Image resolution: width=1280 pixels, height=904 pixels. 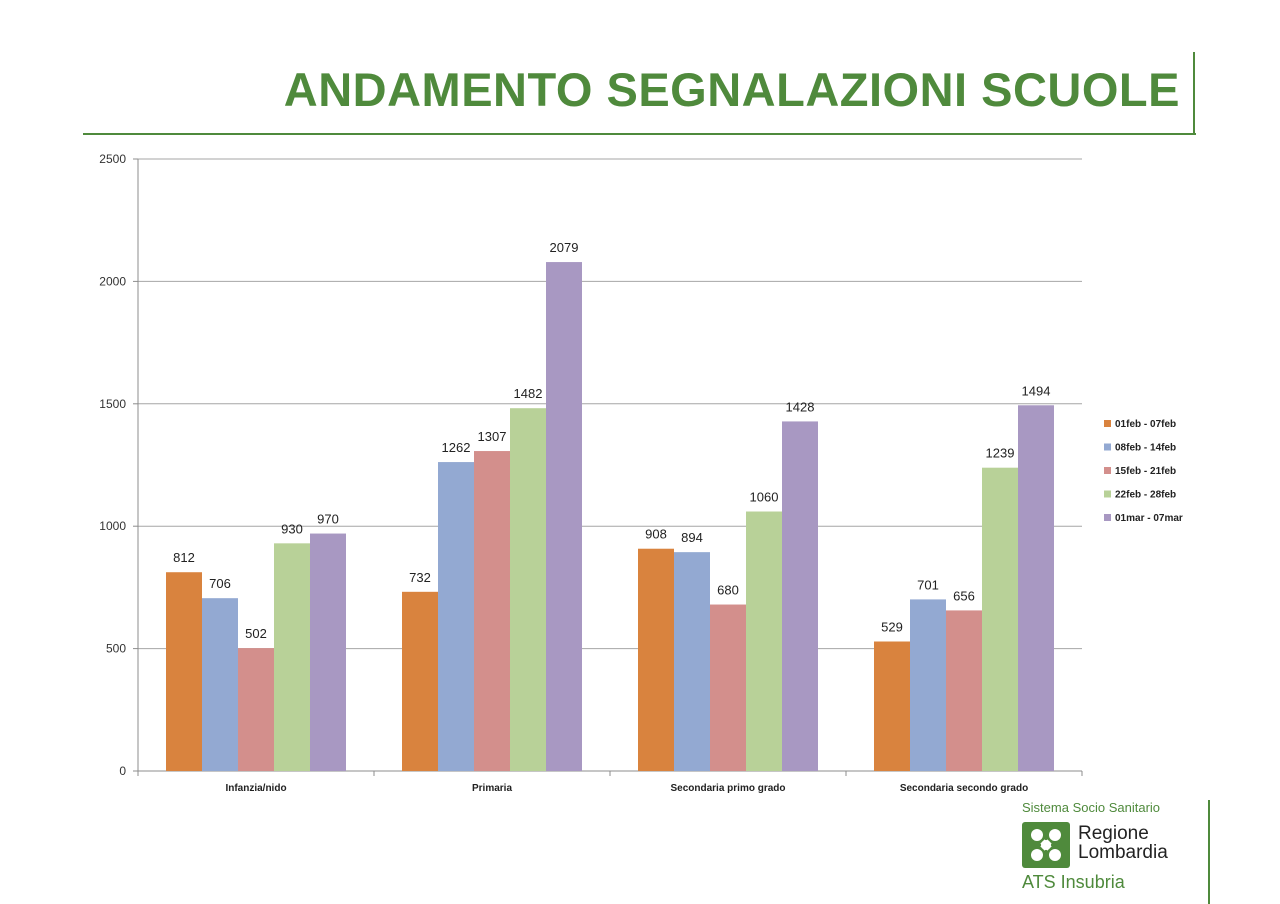 What do you see at coordinates (727, 788) in the screenshot?
I see `x-tick-label: Secondaria primo grado` at bounding box center [727, 788].